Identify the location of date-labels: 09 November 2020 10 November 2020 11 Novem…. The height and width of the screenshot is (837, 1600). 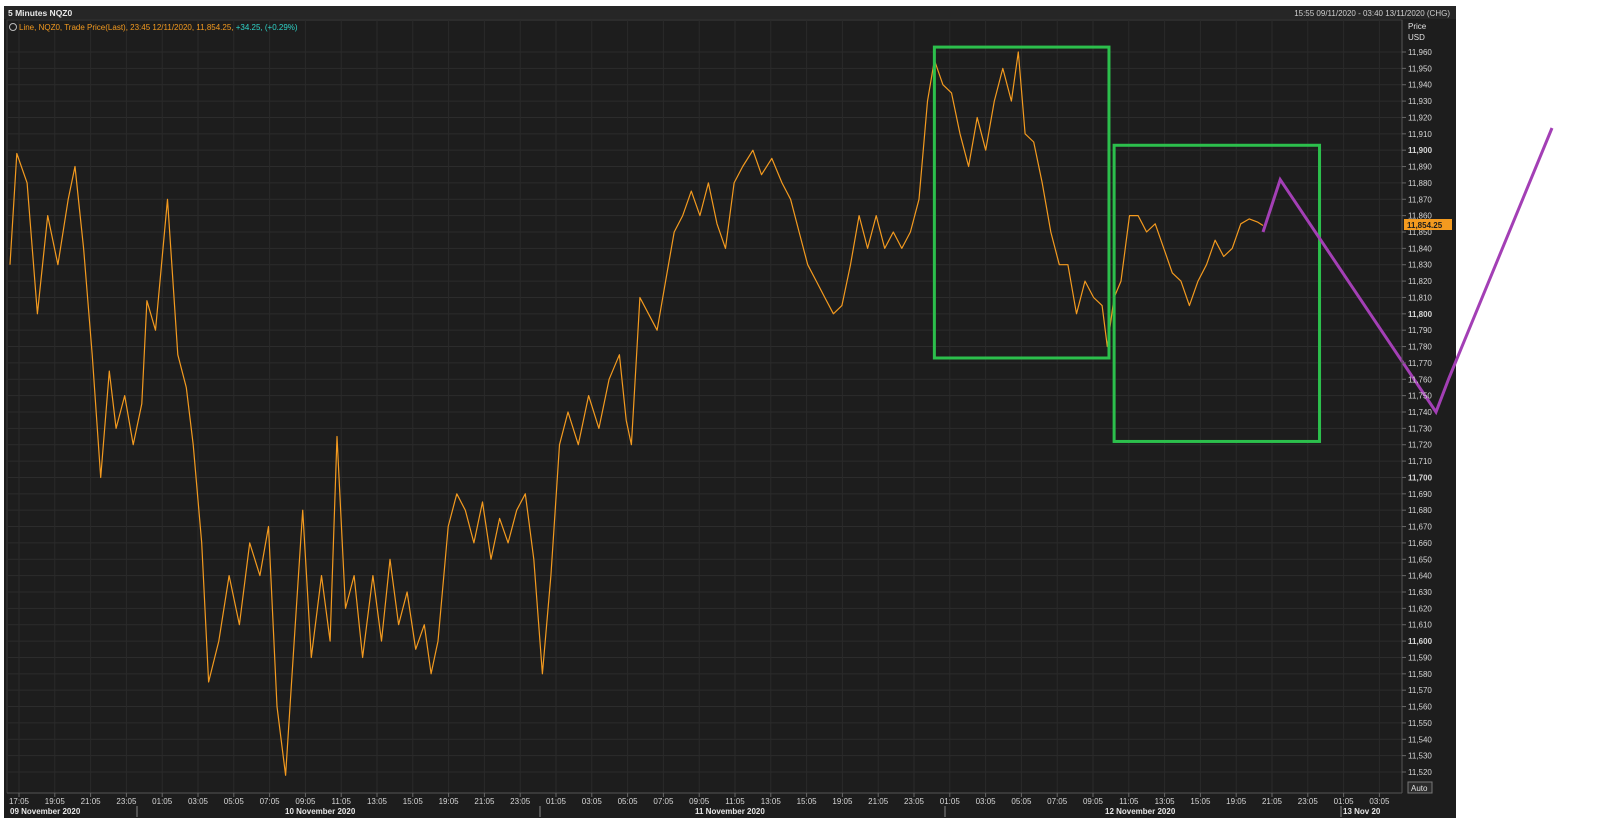
(695, 811).